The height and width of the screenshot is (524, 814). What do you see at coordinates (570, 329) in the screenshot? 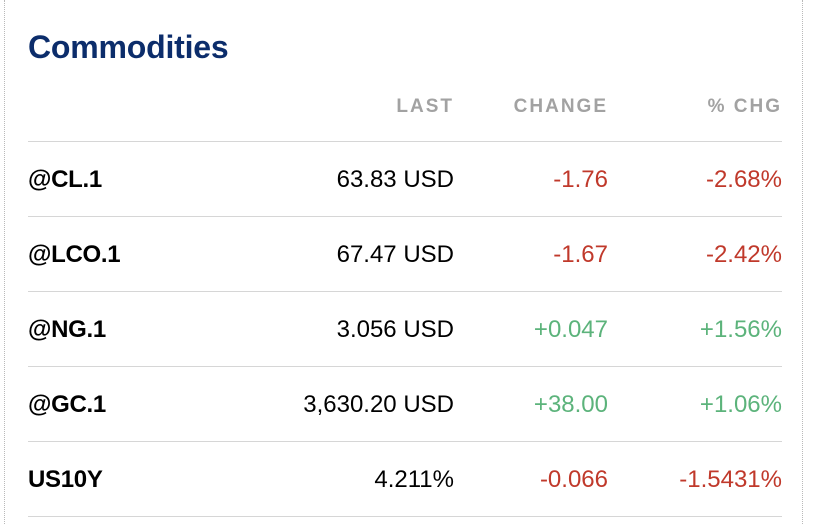
I see `change-value: +0.047` at bounding box center [570, 329].